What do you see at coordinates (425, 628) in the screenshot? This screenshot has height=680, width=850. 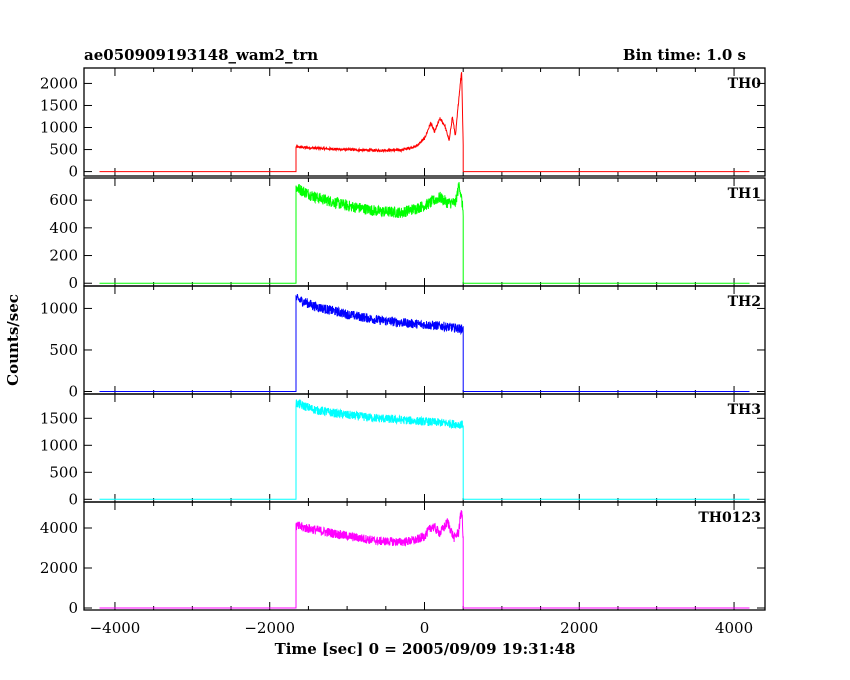 I see `x-tick-label: 0` at bounding box center [425, 628].